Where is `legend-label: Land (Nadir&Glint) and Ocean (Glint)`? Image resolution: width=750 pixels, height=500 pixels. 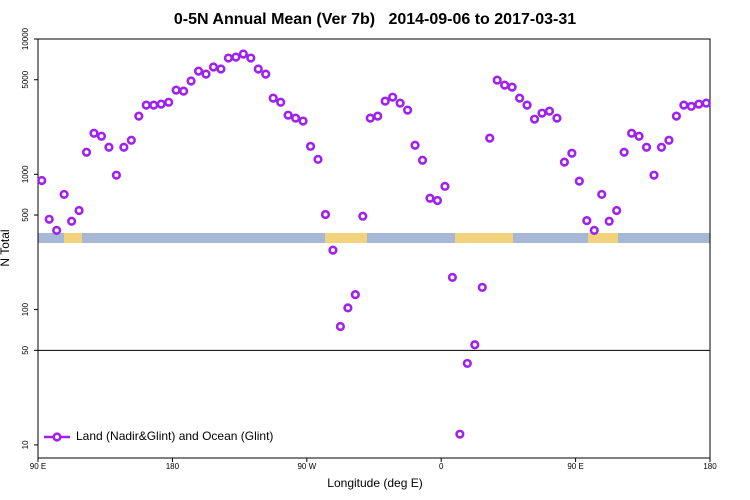 legend-label: Land (Nadir&Glint) and Ocean (Glint) is located at coordinates (174, 436).